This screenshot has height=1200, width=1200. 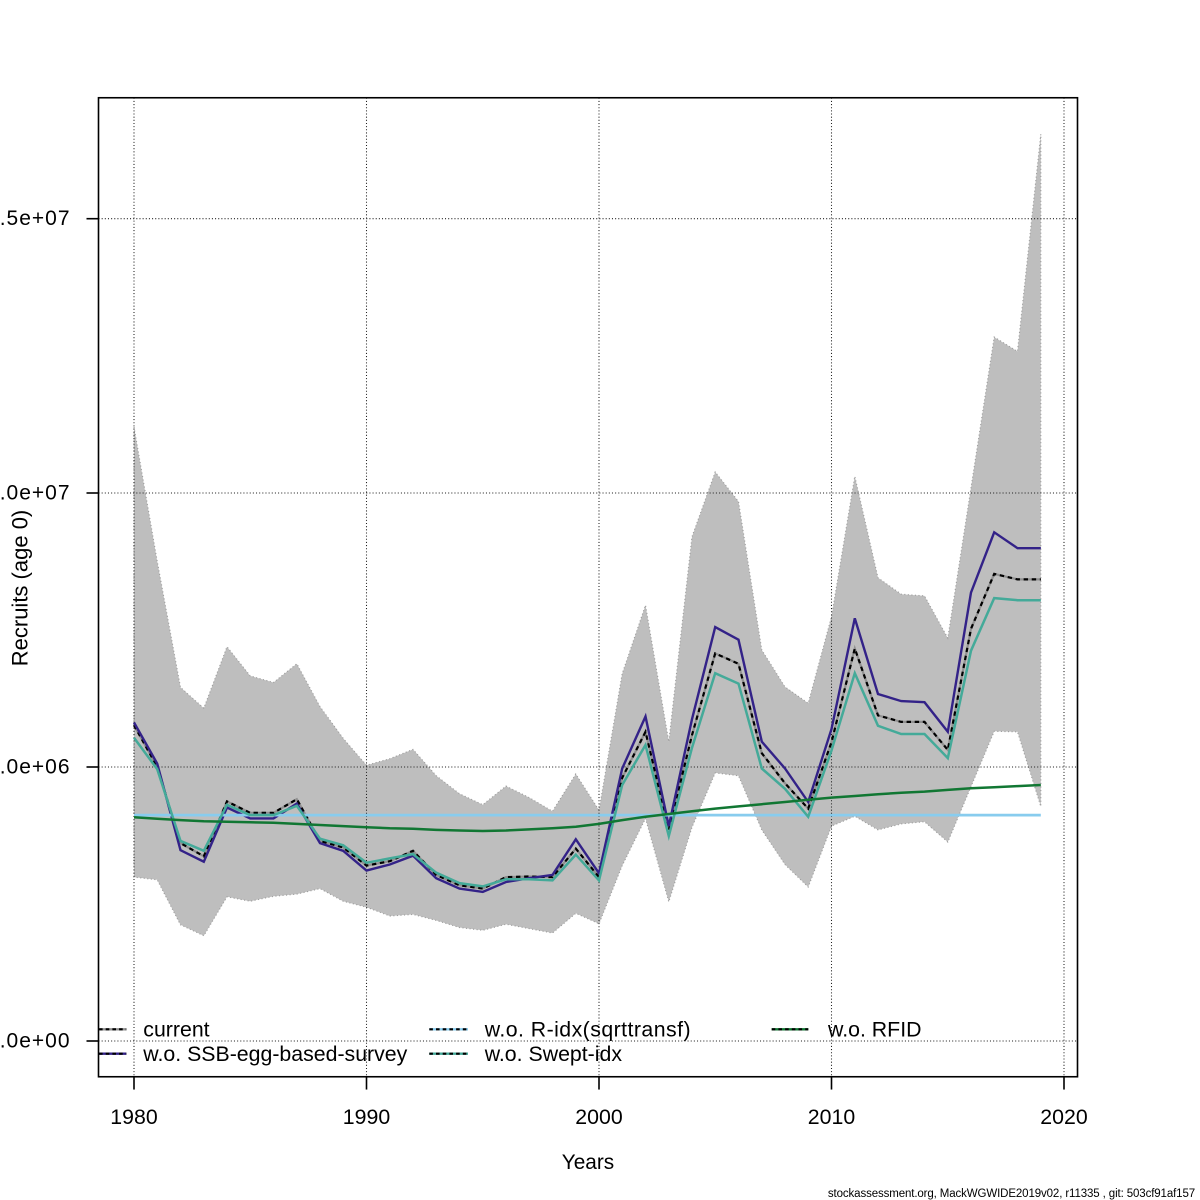 I want to click on svg-text: 1990, so click(x=367, y=1117).